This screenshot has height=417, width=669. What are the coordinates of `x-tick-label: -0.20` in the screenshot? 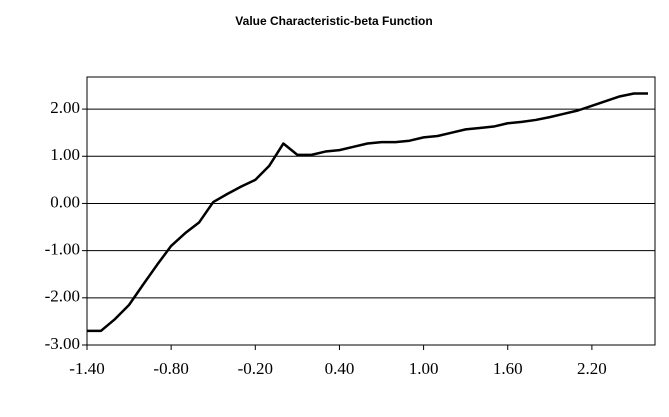 It's located at (255, 368).